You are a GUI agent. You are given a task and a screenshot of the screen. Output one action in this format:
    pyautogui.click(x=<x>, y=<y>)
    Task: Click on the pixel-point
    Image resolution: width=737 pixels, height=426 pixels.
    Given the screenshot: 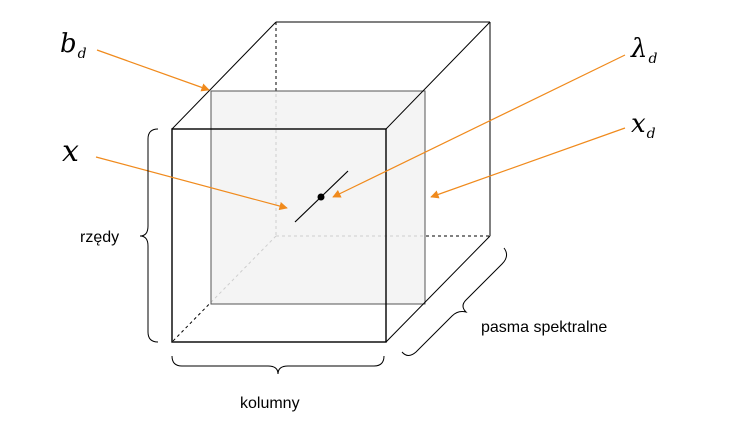 What is the action you would take?
    pyautogui.click(x=321, y=197)
    